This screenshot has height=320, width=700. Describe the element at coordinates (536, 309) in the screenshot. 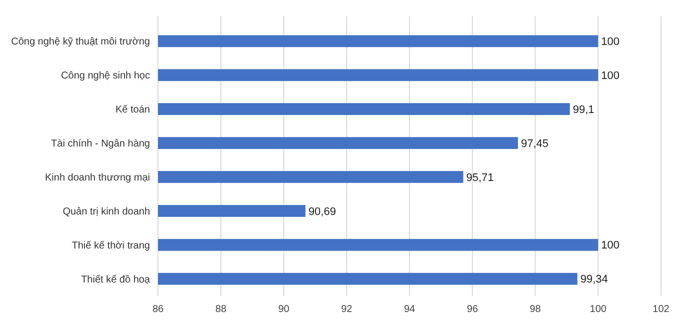

I see `x-tick-label: 98` at that location.